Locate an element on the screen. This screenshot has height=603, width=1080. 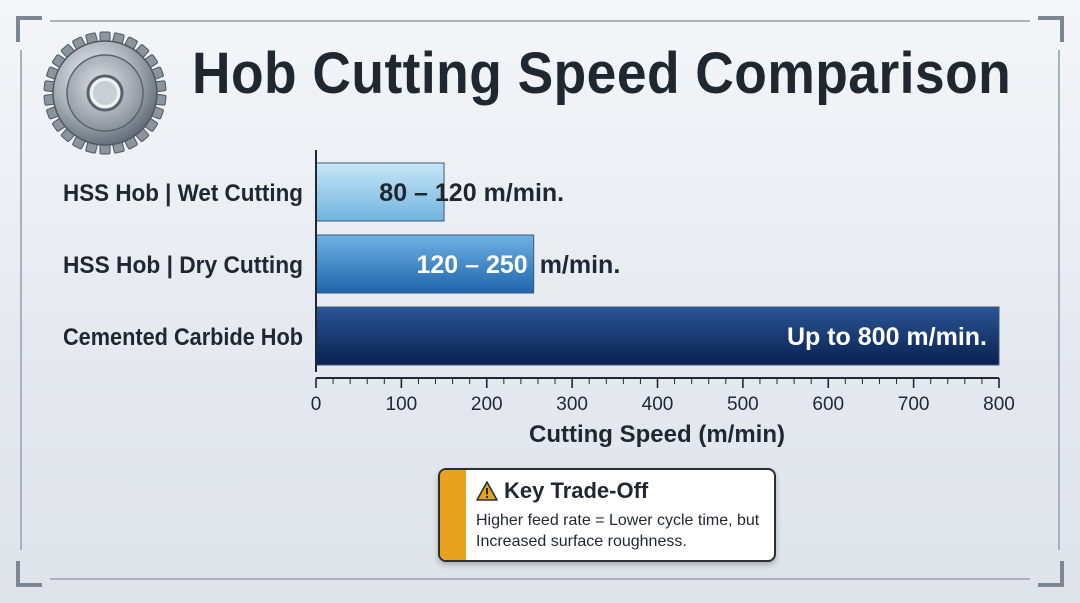
frame-left-line is located at coordinates (21, 300).